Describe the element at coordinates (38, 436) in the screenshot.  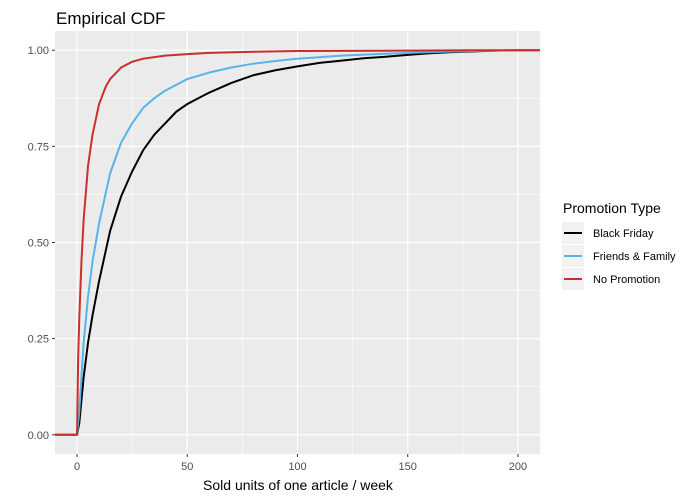
I see `y-tick-label: 0.00` at that location.